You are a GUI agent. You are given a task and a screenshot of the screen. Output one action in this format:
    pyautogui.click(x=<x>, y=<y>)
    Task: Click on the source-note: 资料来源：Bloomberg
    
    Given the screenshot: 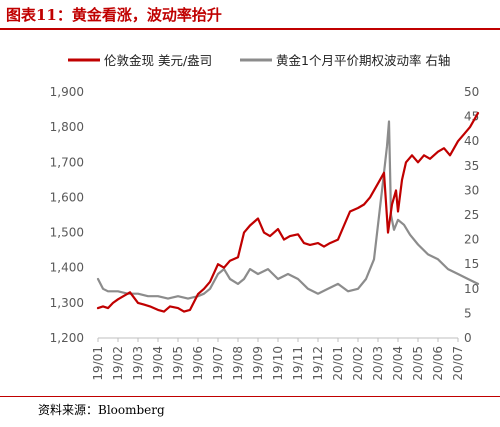 What is the action you would take?
    pyautogui.click(x=101, y=410)
    